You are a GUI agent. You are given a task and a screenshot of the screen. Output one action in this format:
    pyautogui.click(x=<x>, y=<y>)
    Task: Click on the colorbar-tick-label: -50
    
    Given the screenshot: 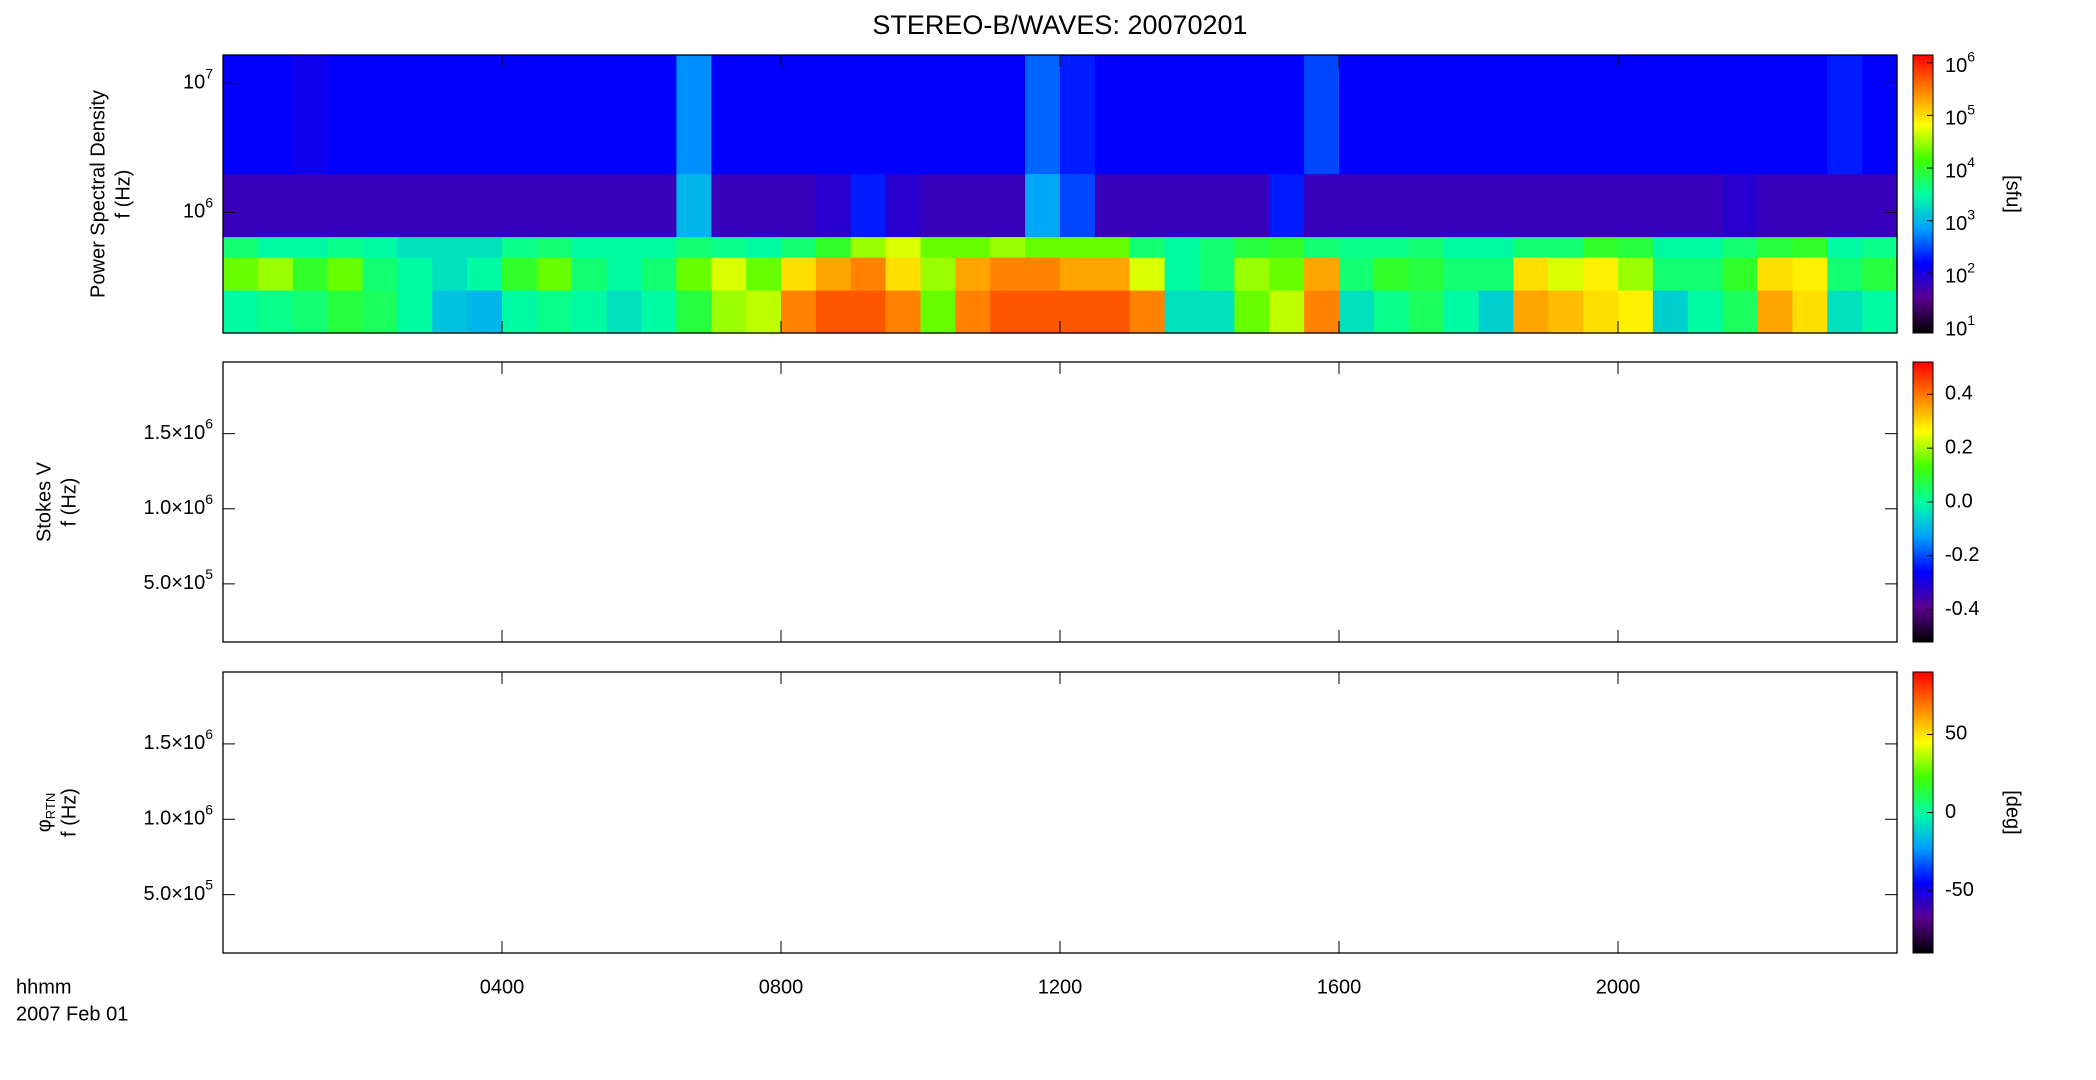 What is the action you would take?
    pyautogui.click(x=1959, y=890)
    